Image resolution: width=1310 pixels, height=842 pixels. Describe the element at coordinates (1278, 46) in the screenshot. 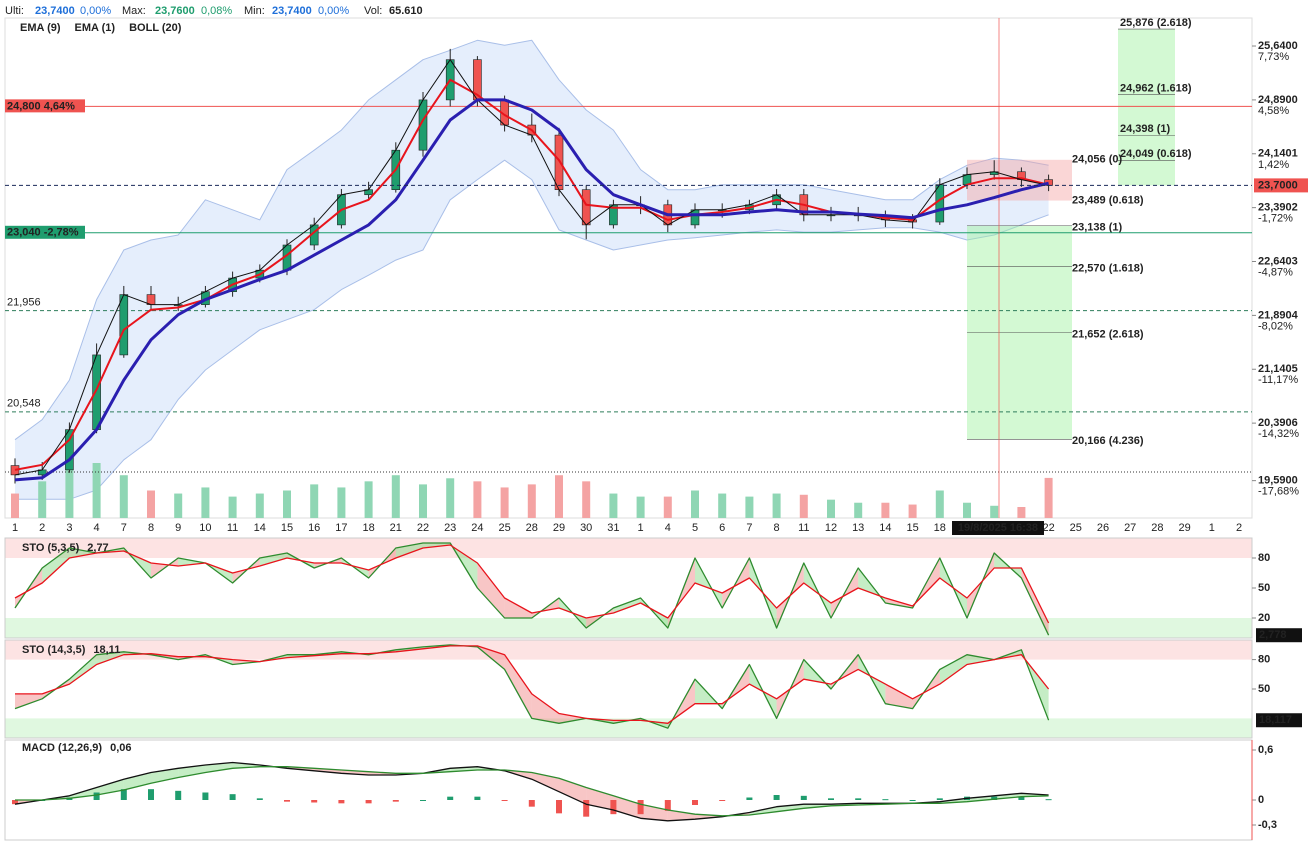

I see `y-tick-label: 25,6400` at that location.